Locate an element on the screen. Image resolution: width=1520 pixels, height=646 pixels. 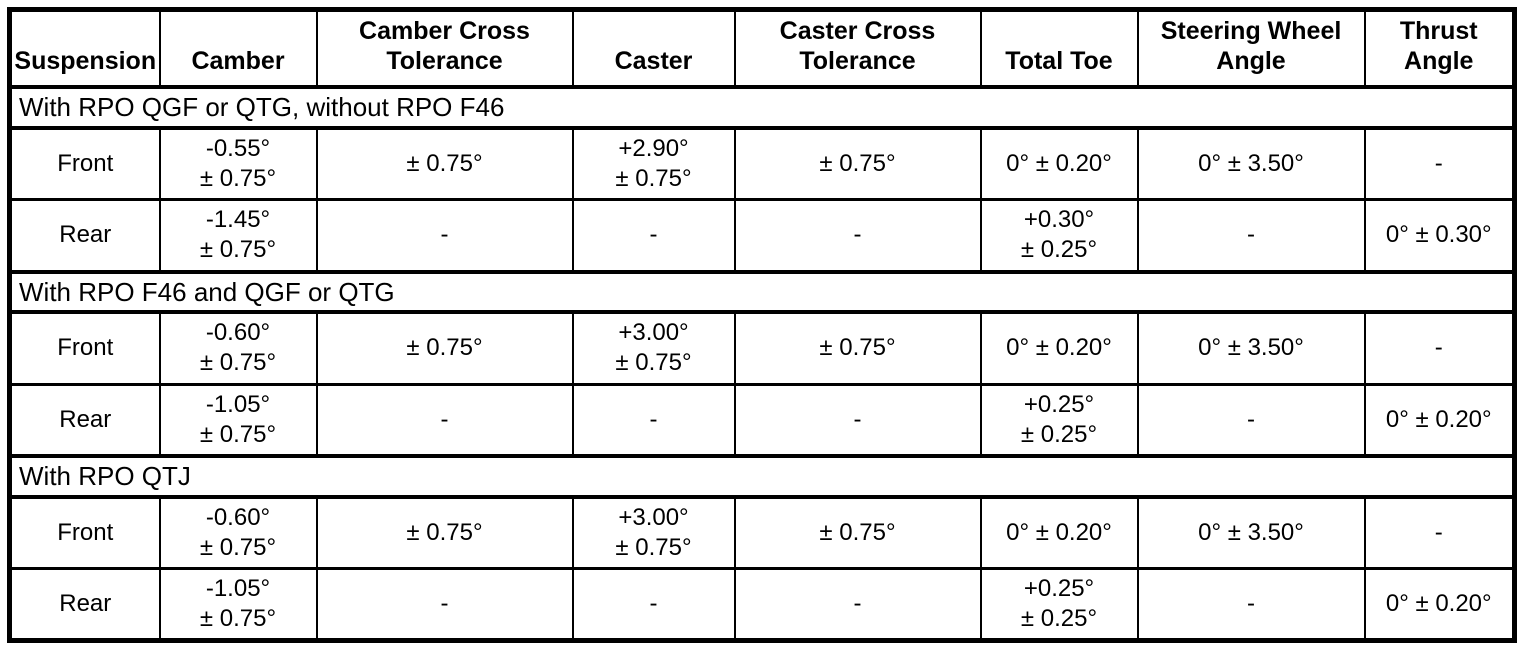
section-title: With RPO QGF or QTG, without RPO F46 is located at coordinates (762, 107).